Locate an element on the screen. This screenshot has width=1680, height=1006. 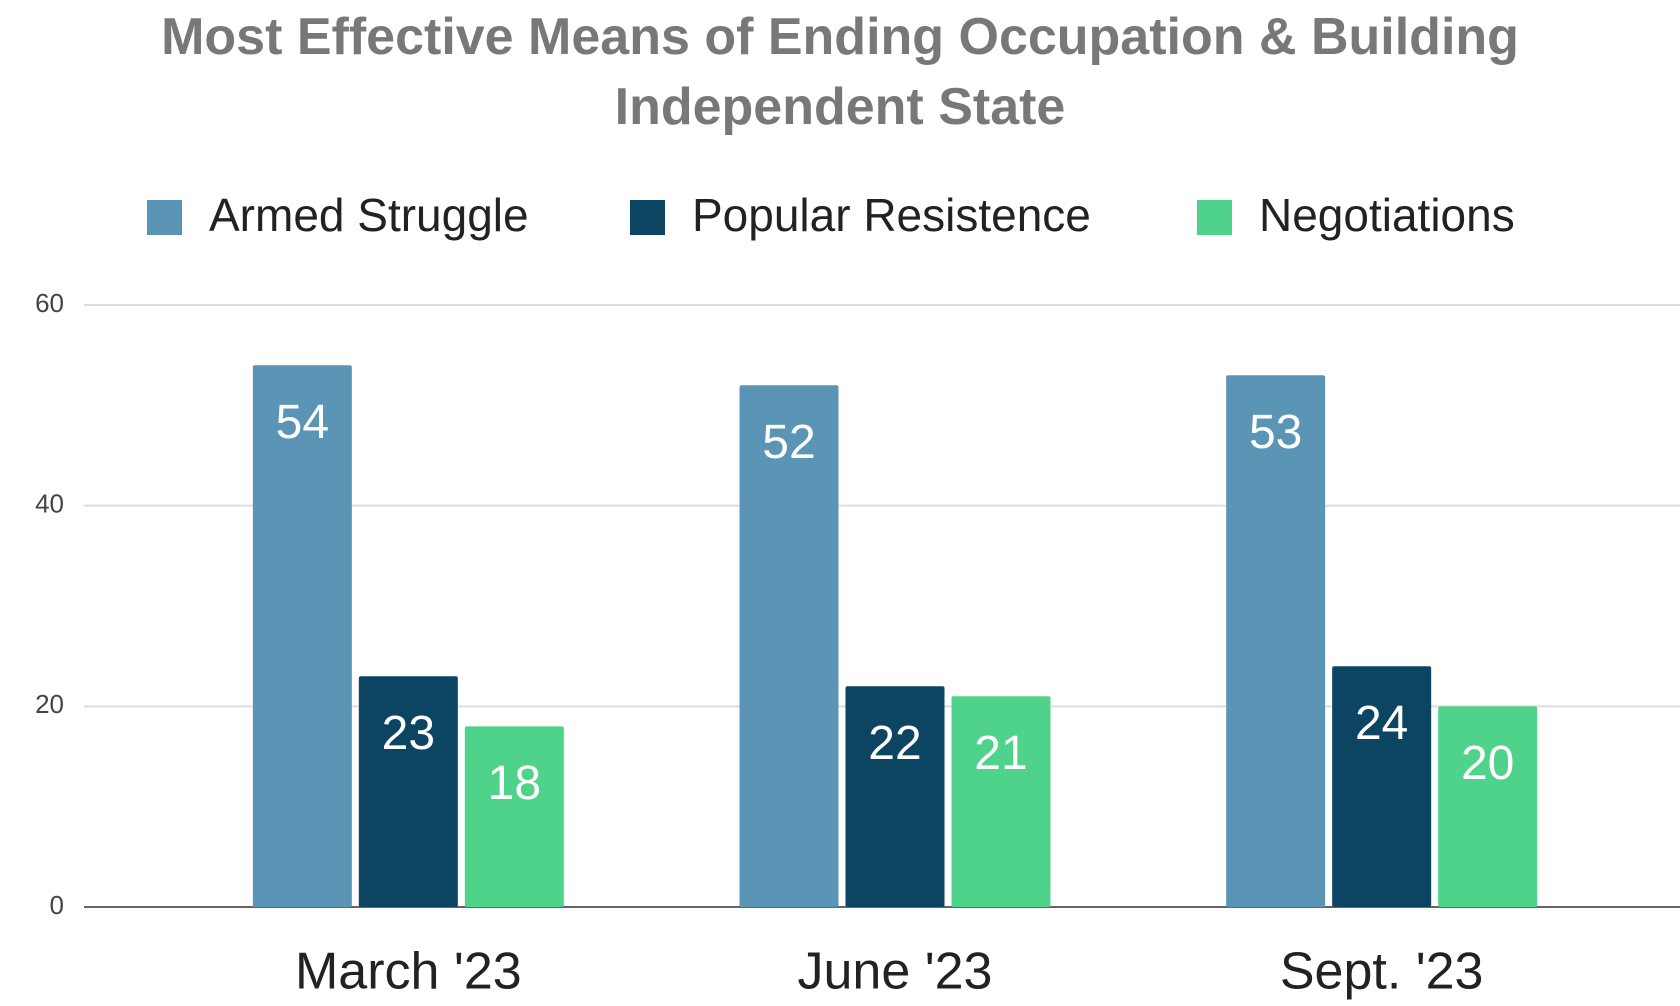
data-label: 22 is located at coordinates (894, 743).